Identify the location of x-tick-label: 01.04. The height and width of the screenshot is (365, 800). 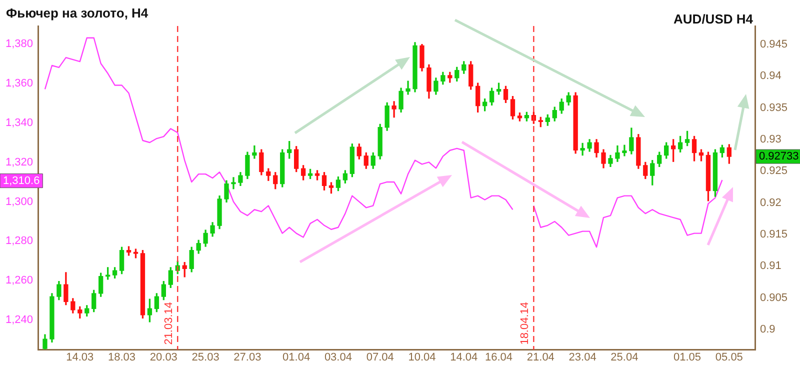
(296, 357).